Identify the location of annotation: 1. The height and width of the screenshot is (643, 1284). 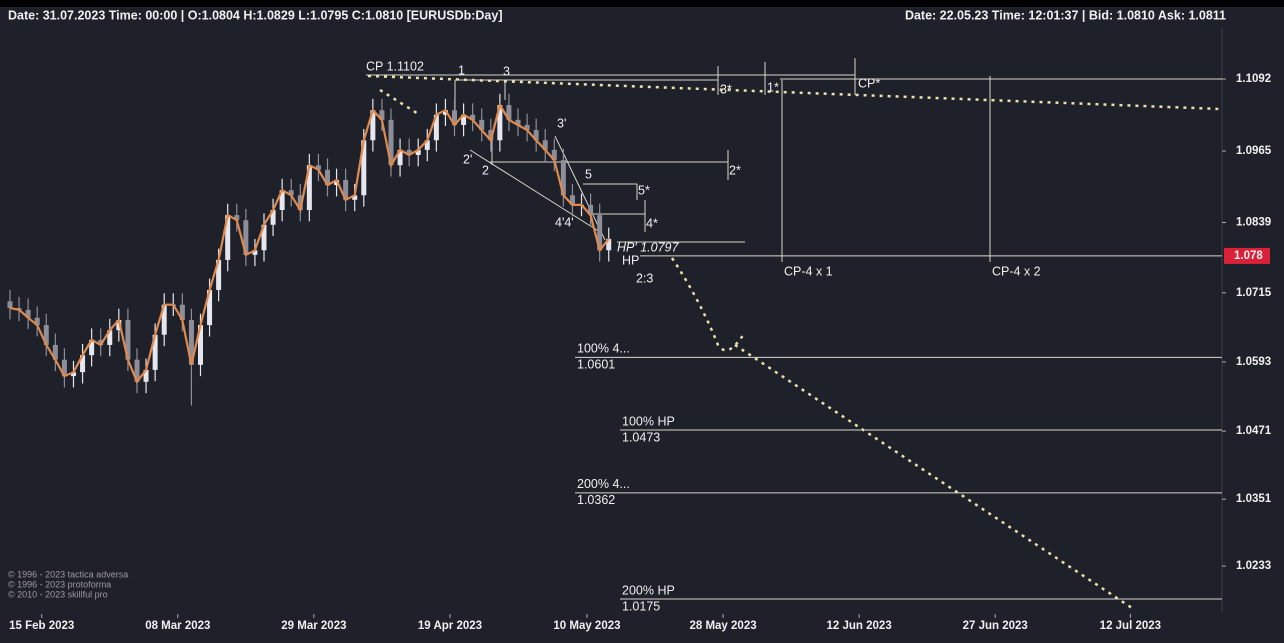
(461, 70).